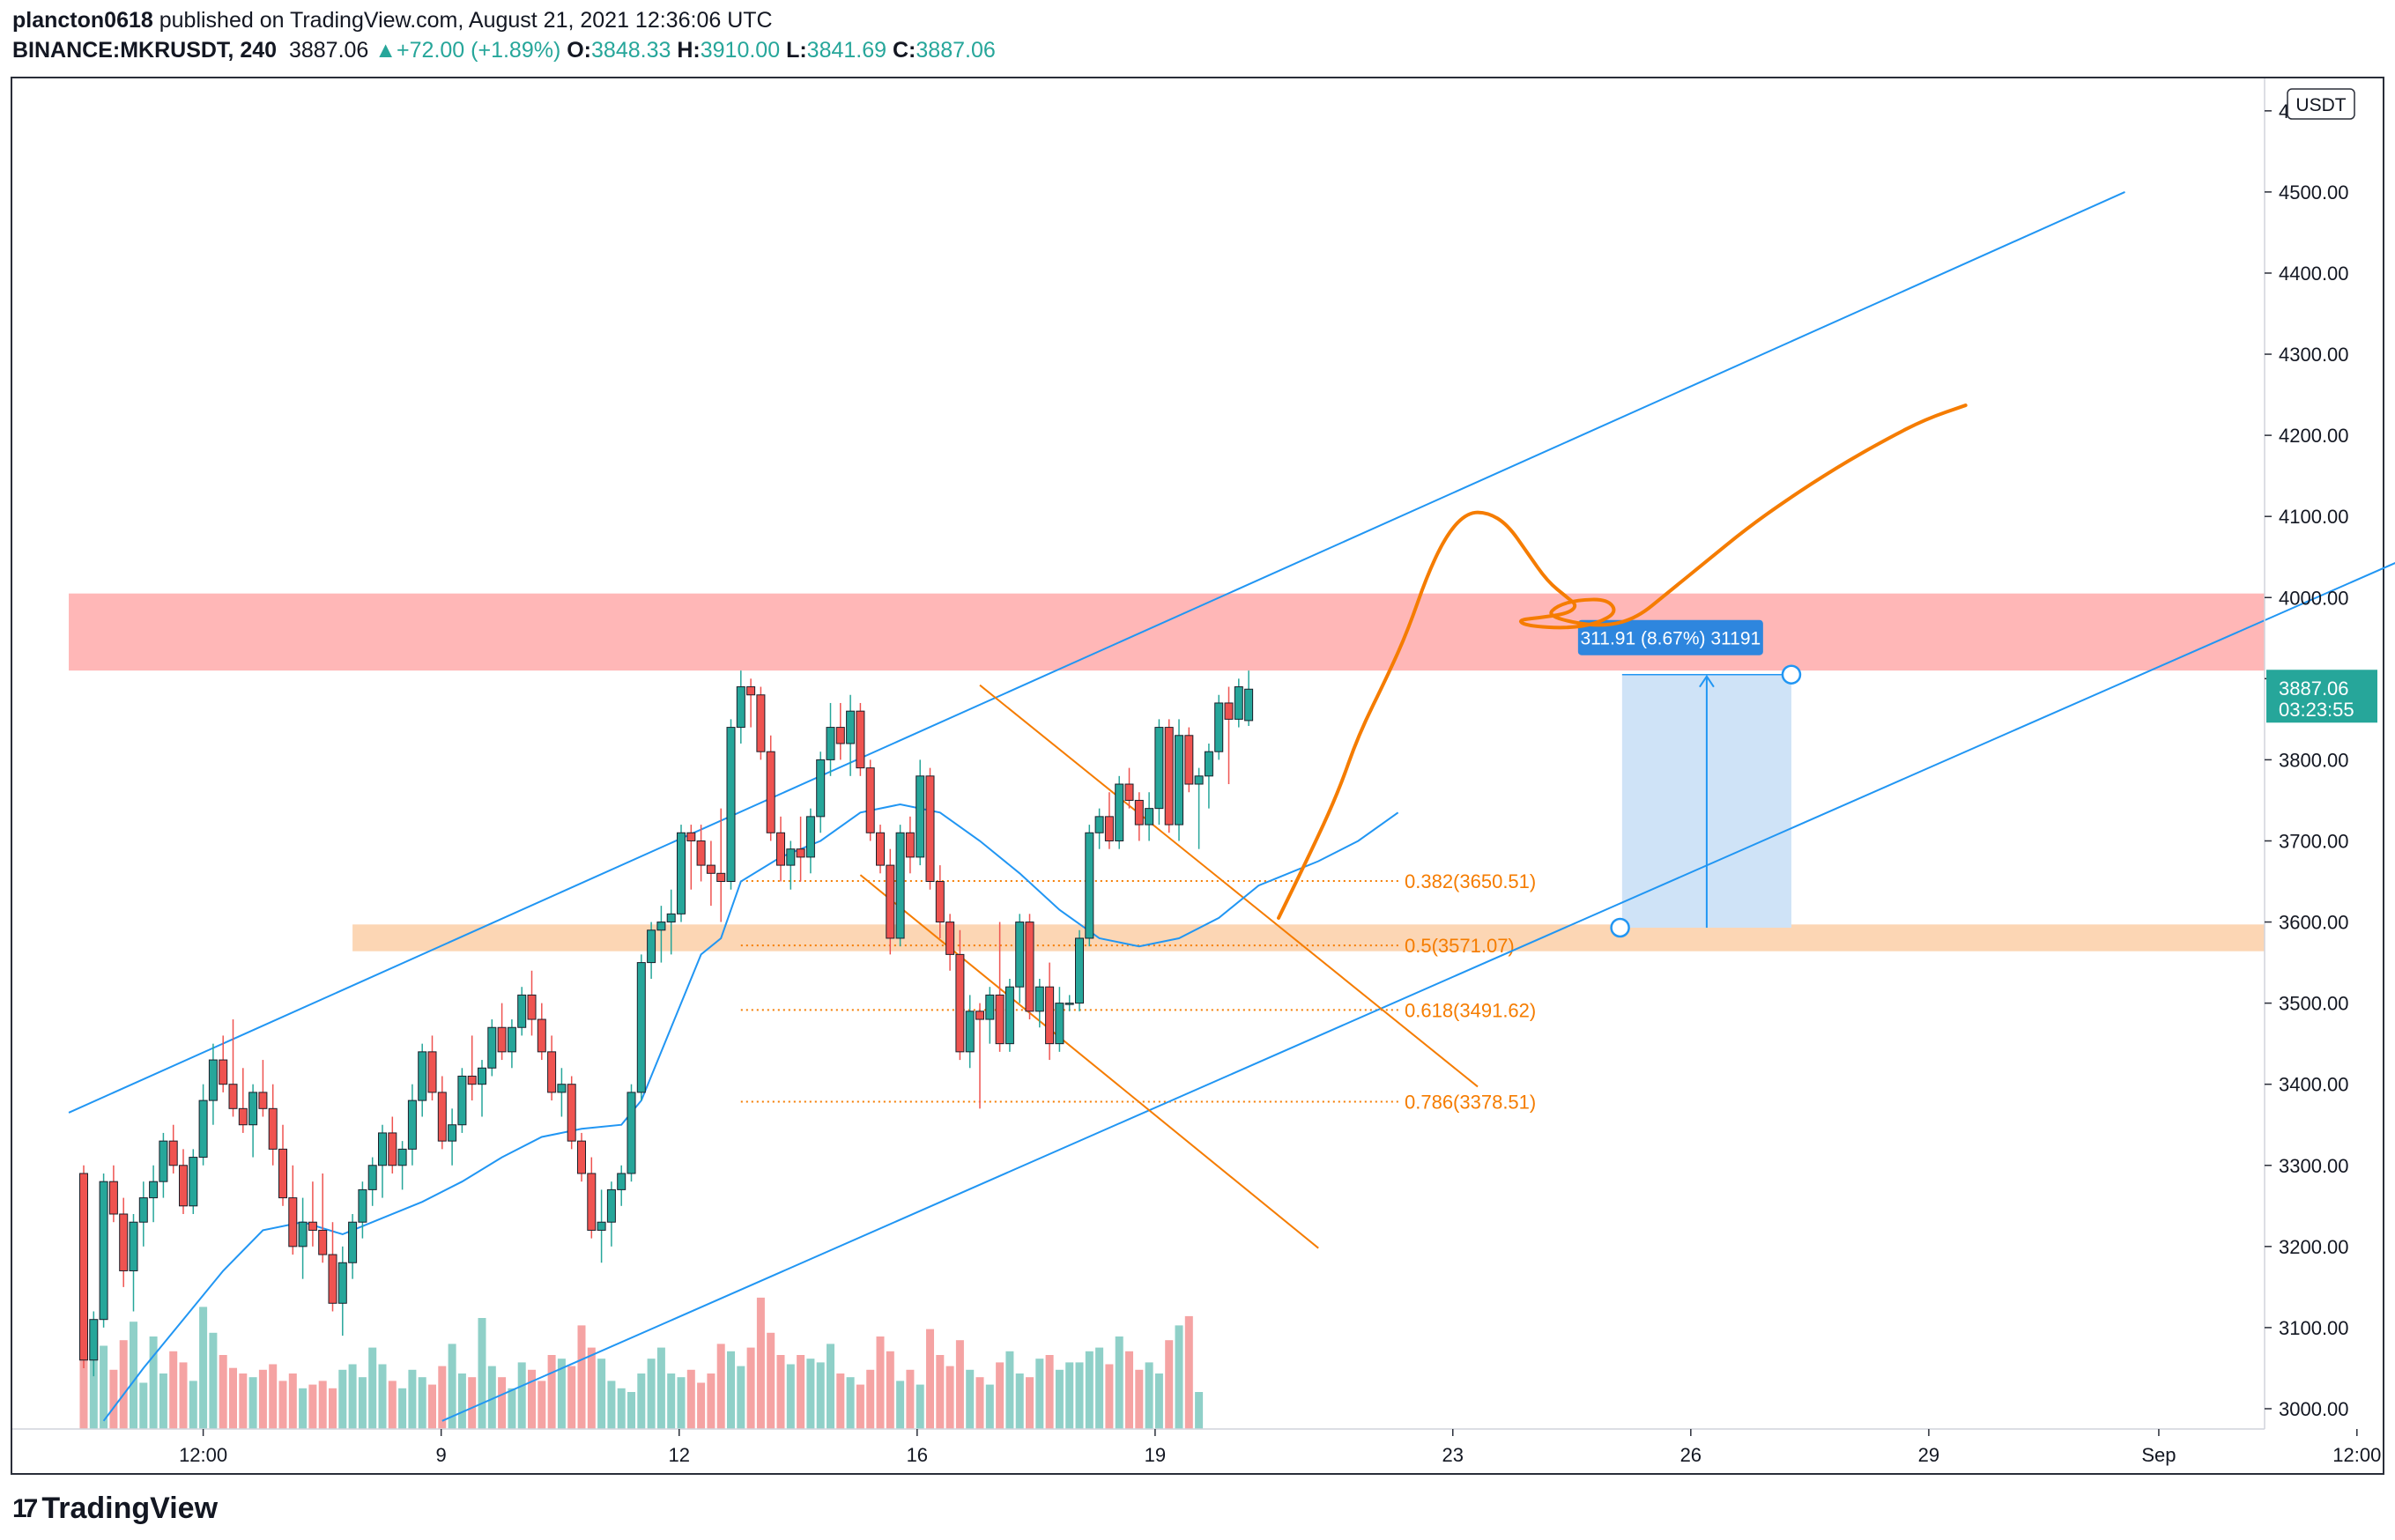 Image resolution: width=2395 pixels, height=1540 pixels. I want to click on price-tick-label: 4100.00, so click(2314, 517).